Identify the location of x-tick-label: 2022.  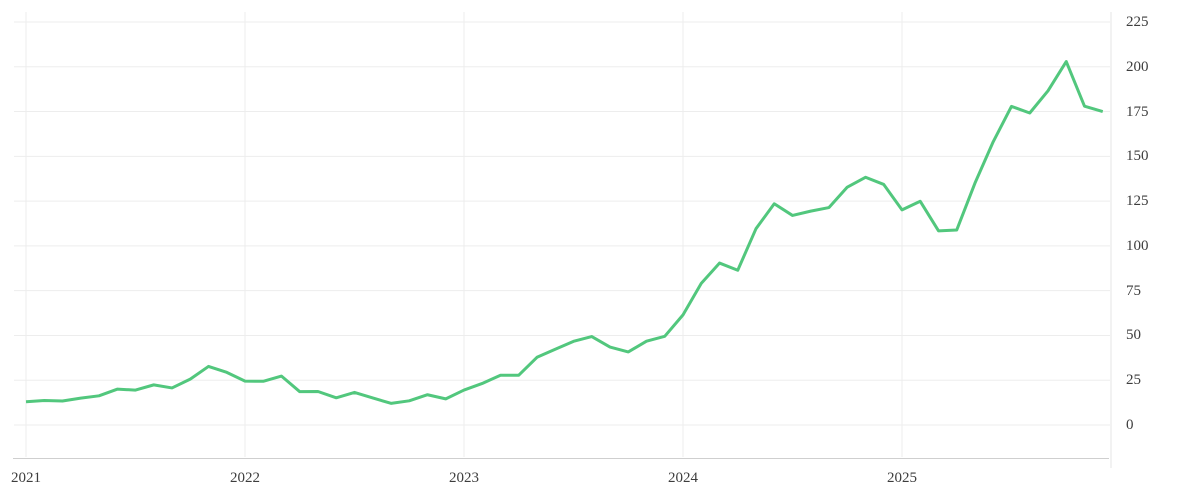
(245, 478).